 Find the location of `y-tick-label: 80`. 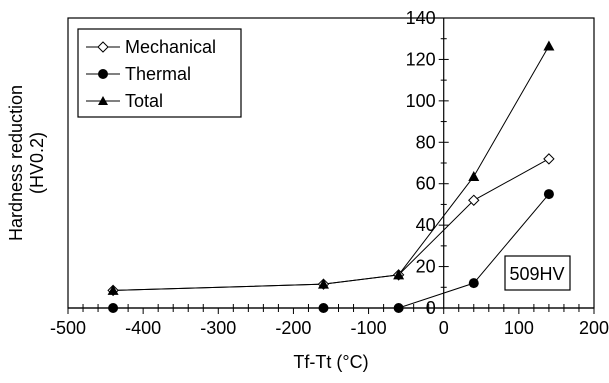

y-tick-label: 80 is located at coordinates (426, 142).